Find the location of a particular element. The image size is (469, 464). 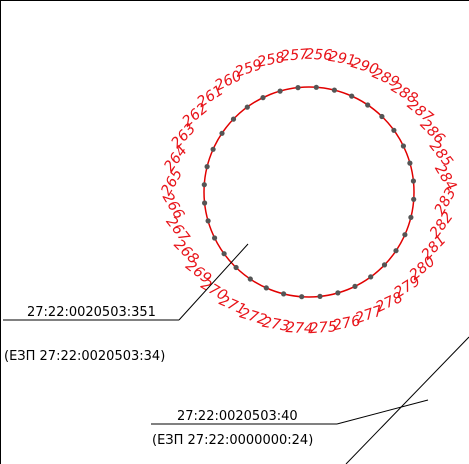

point-label-256: 256 is located at coordinates (318, 55).